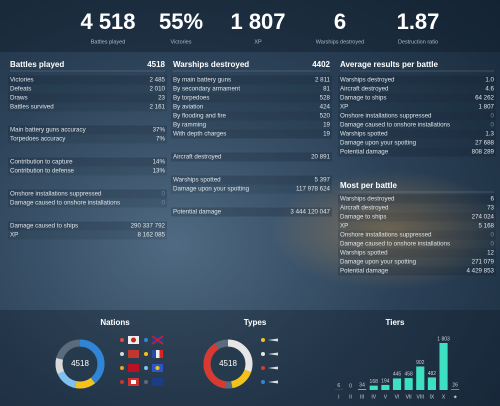 The height and width of the screenshot is (406, 500). What do you see at coordinates (489, 89) in the screenshot?
I see `row-value: 4.6` at bounding box center [489, 89].